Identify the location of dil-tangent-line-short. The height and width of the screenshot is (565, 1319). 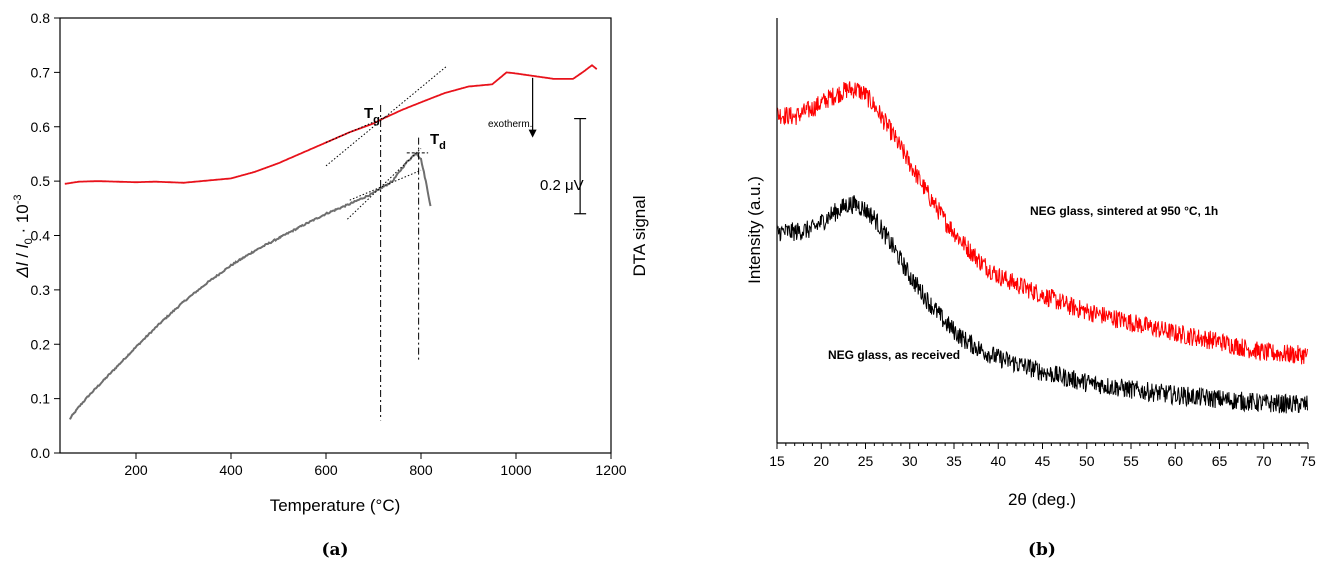
(385, 185).